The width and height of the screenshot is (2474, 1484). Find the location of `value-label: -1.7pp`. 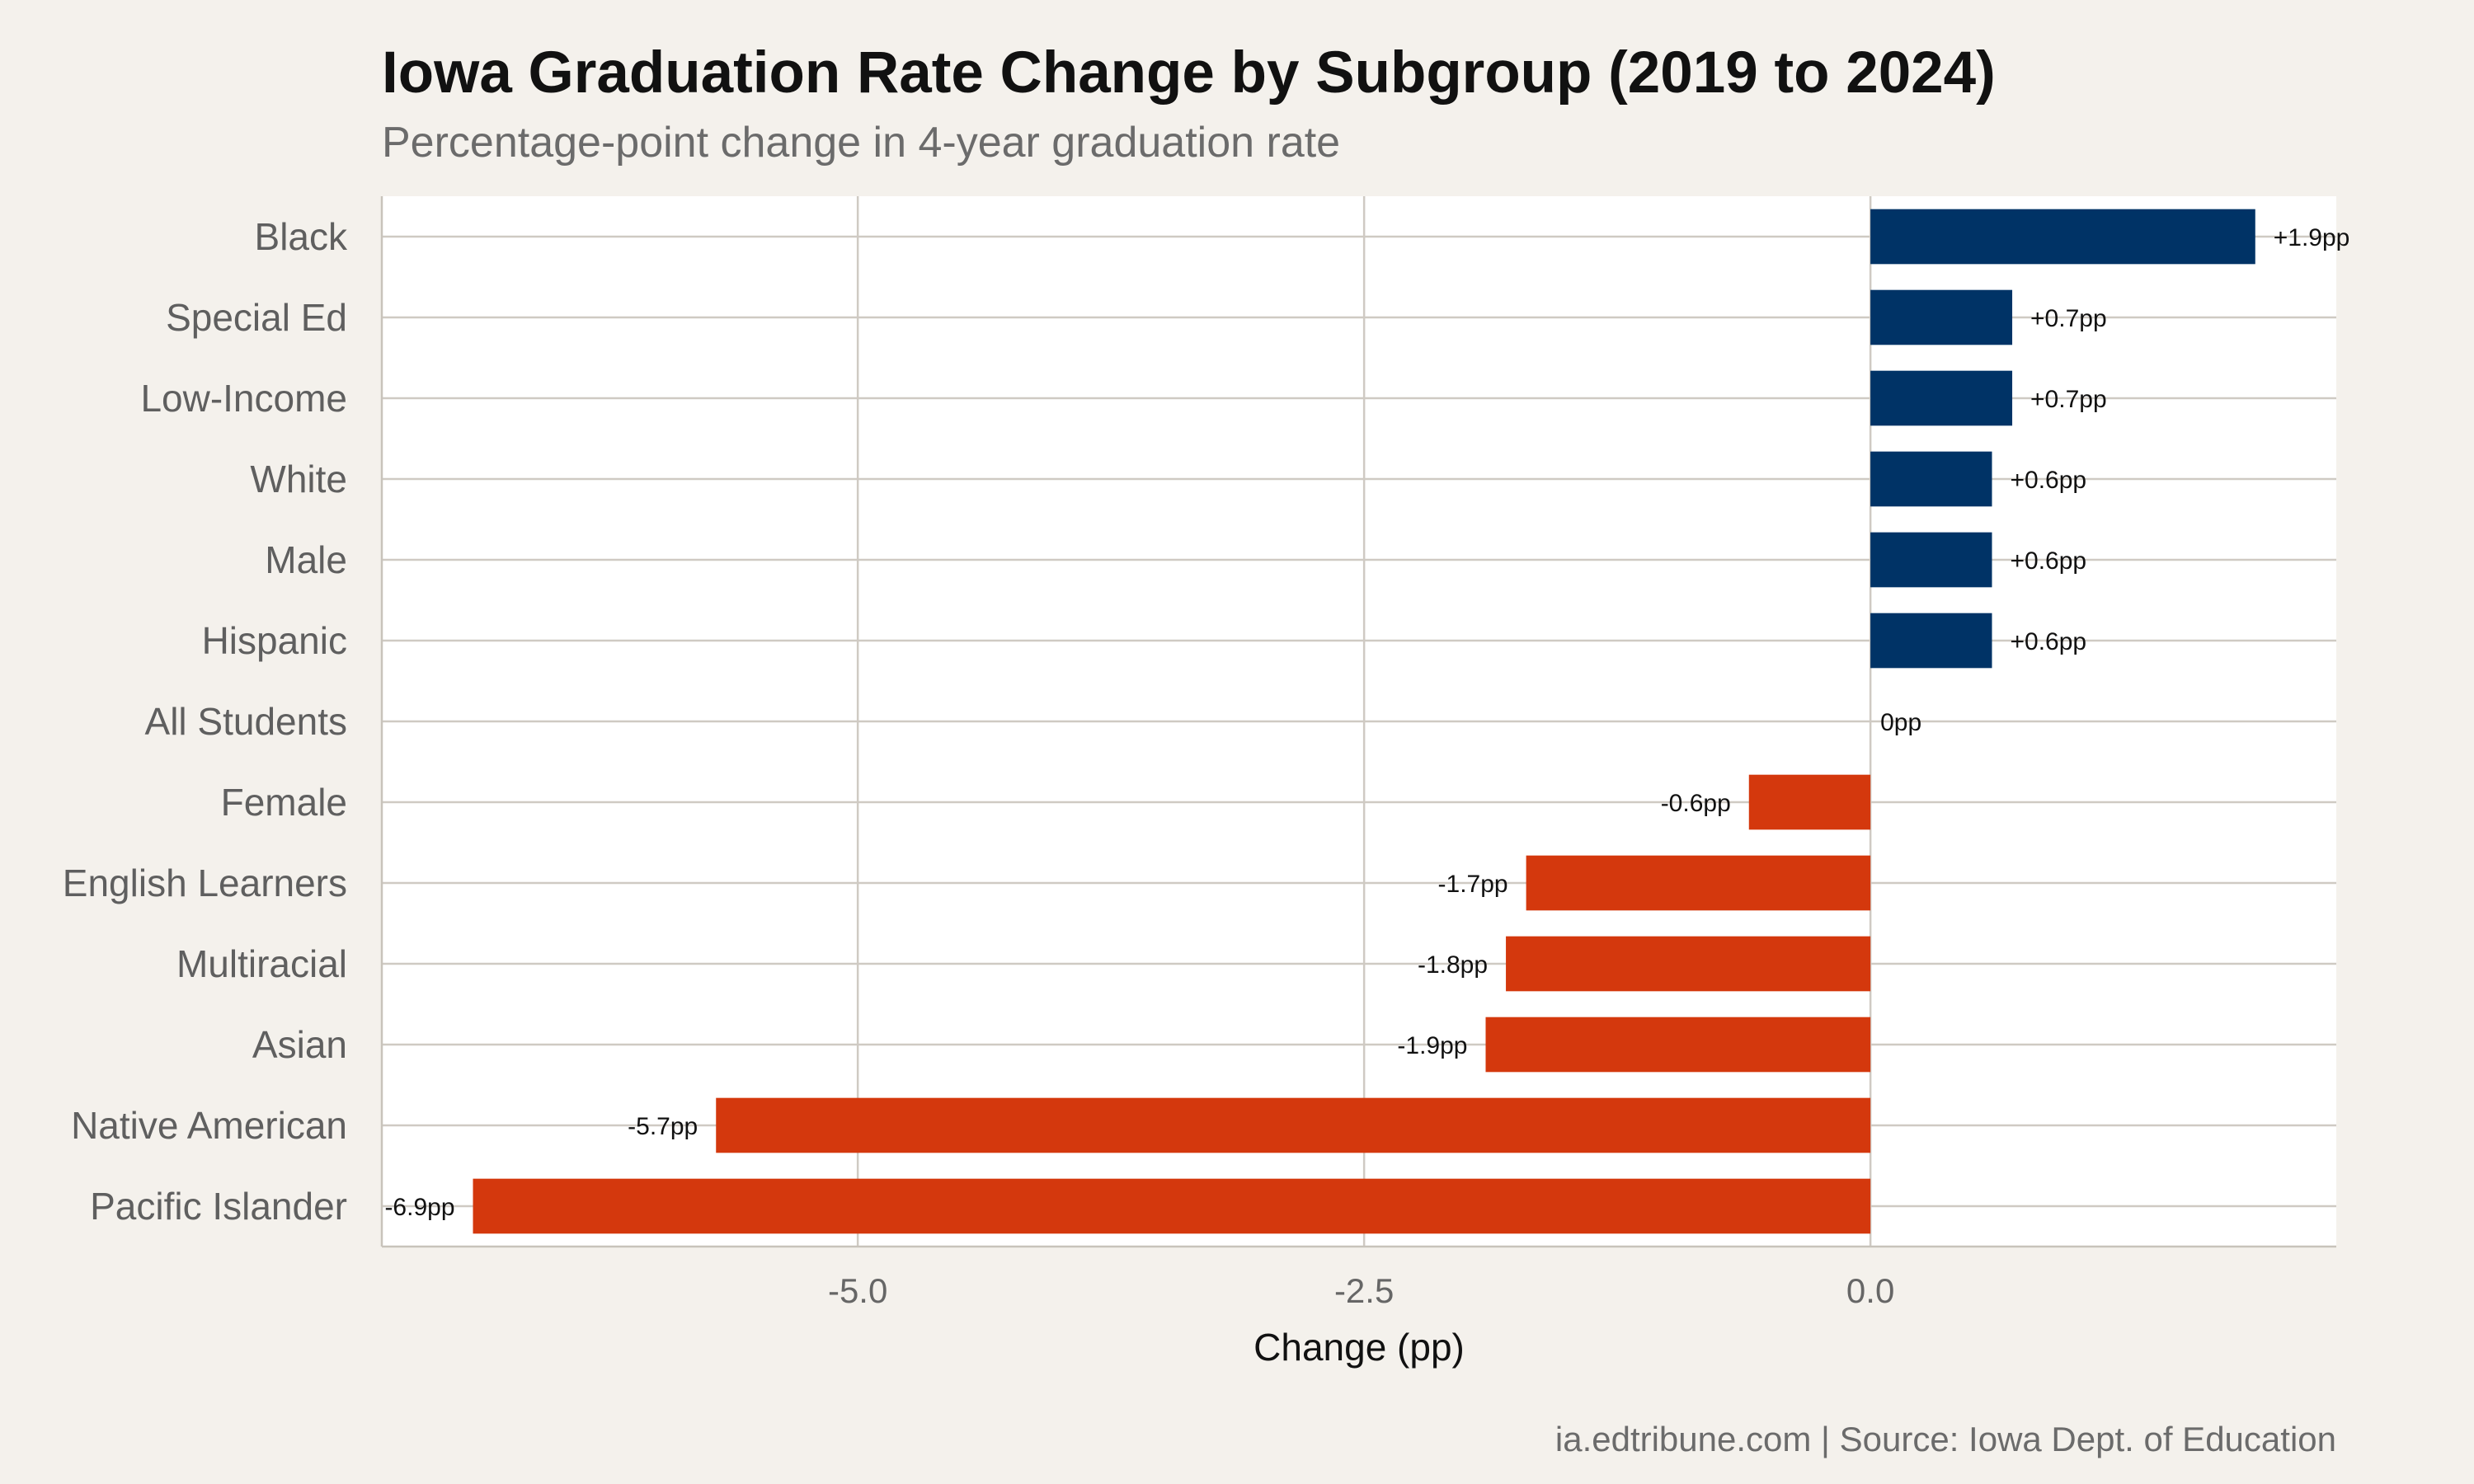

value-label: -1.7pp is located at coordinates (1473, 884).